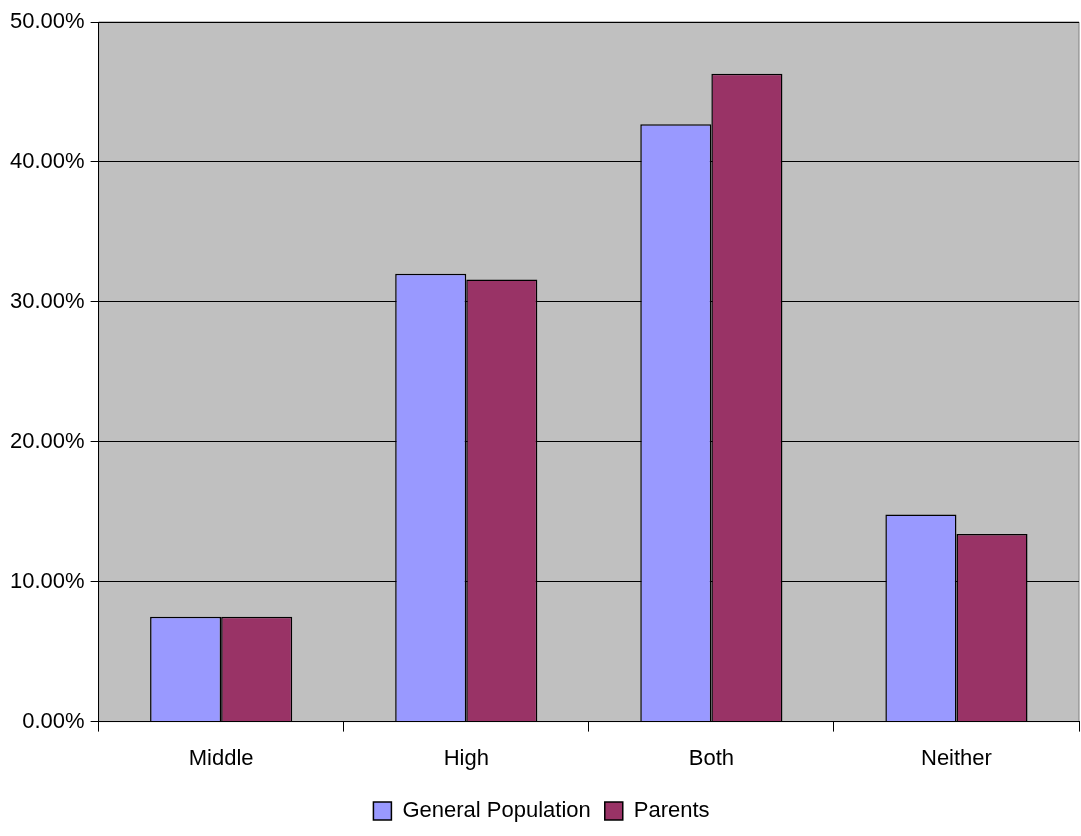 The height and width of the screenshot is (836, 1081). I want to click on x-tick-label: Both, so click(711, 757).